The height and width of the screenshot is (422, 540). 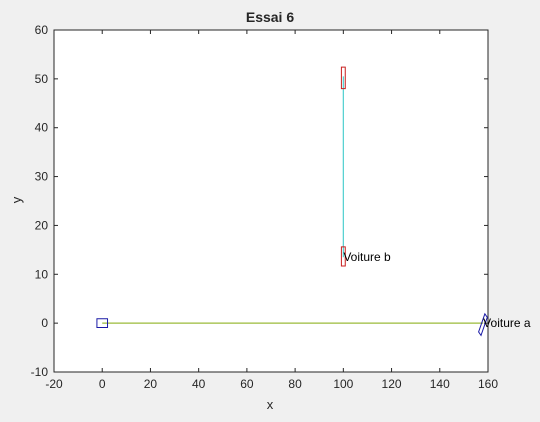 I want to click on x-tick-label: 160, so click(x=488, y=384).